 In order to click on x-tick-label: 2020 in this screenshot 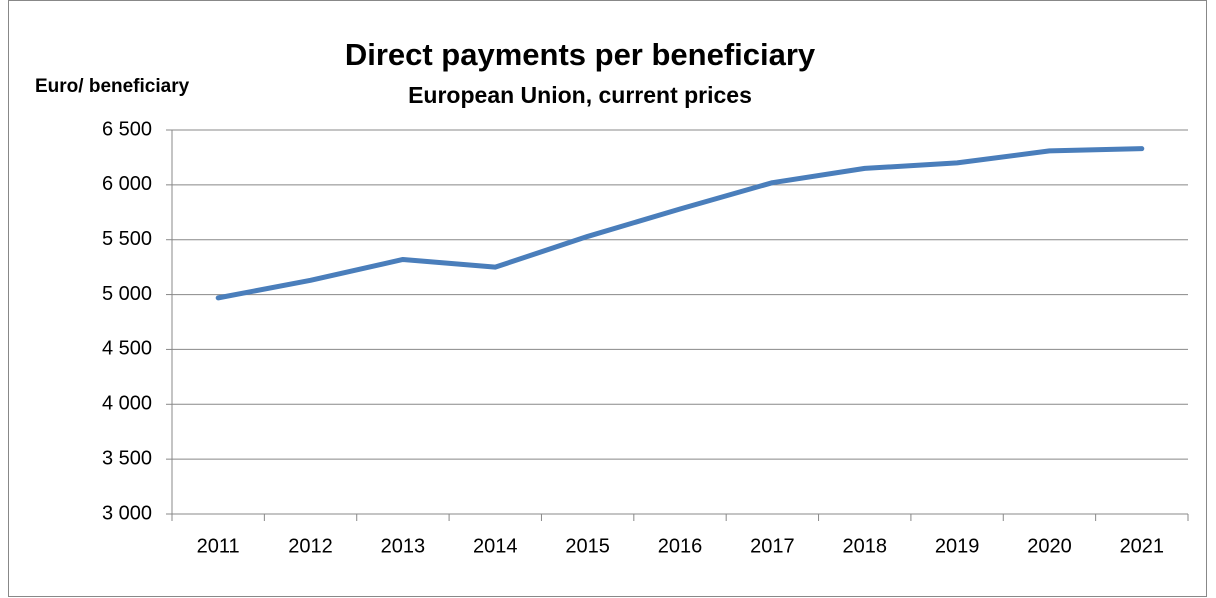, I will do `click(1049, 546)`.